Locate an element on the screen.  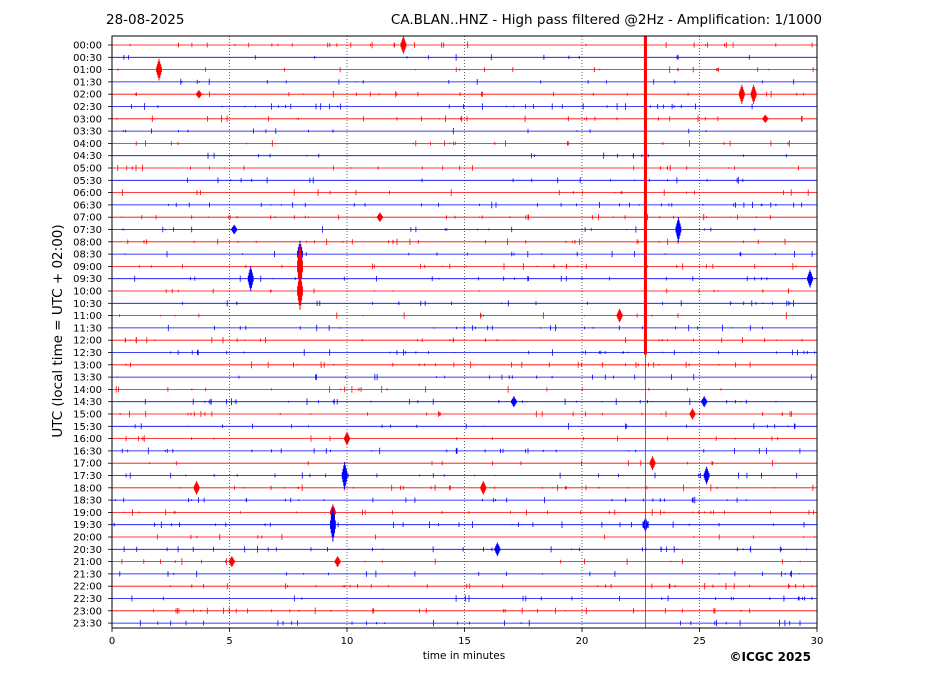
y-tick-label: 02:30 is located at coordinates (87, 107).